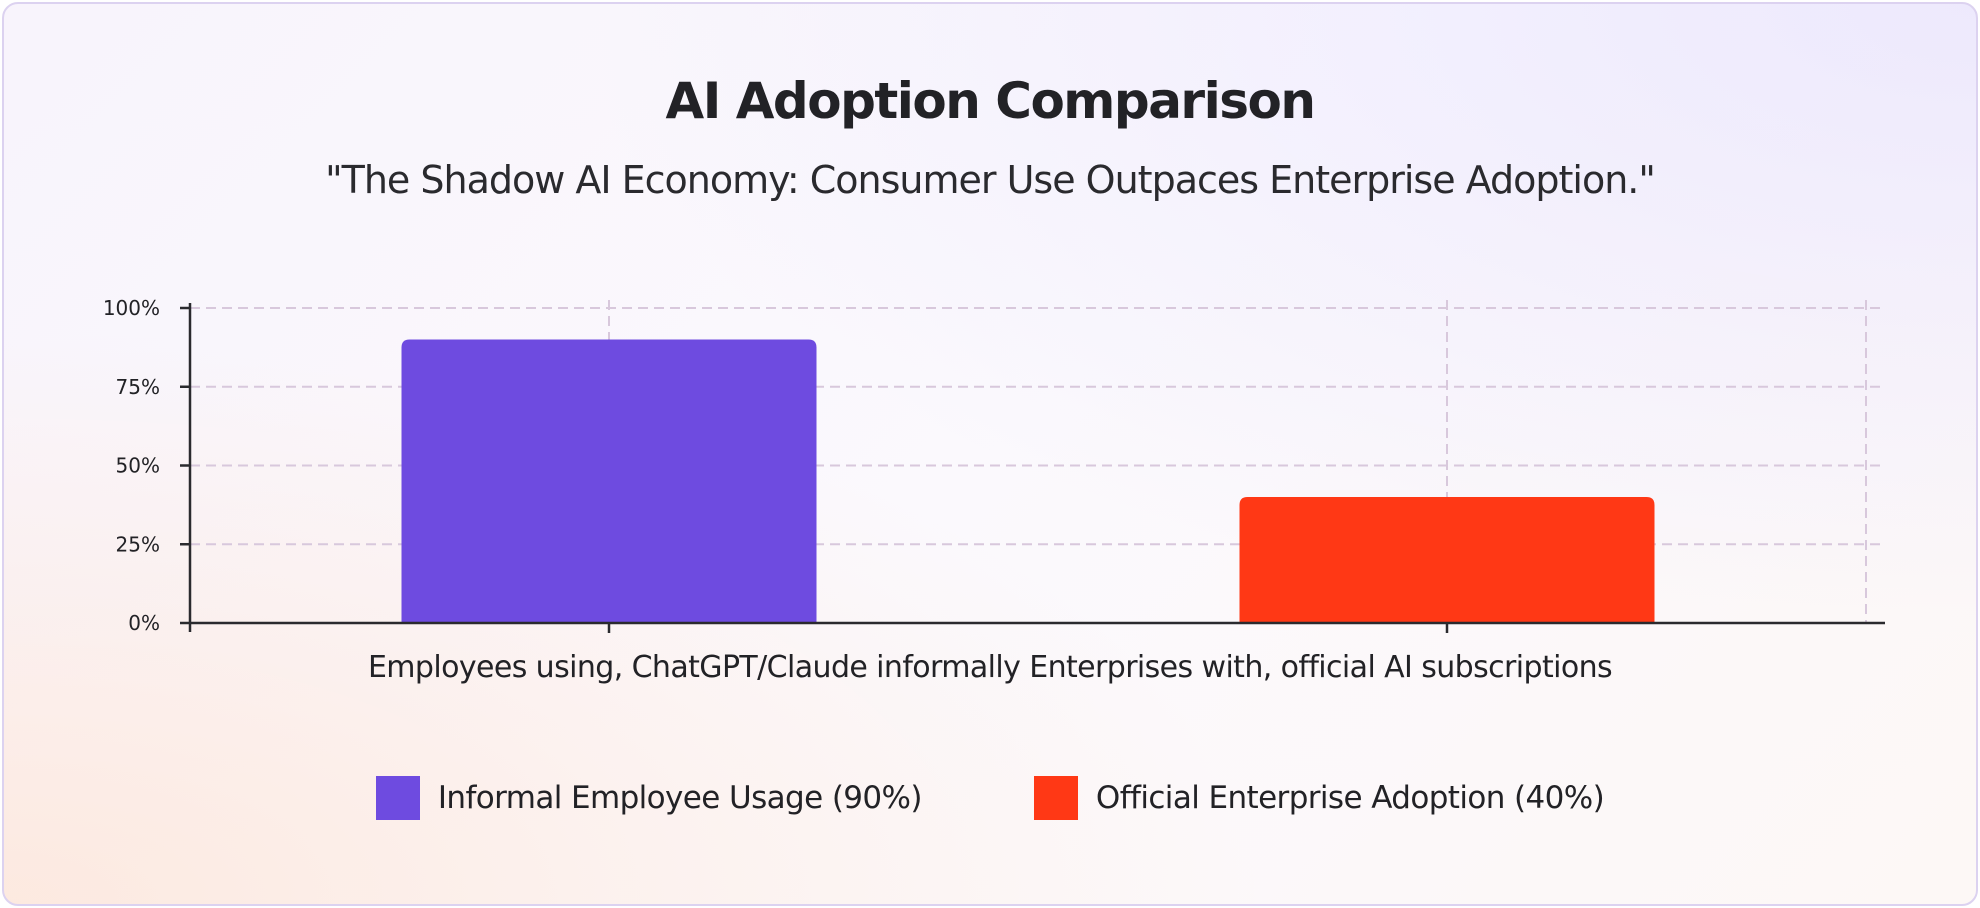 The height and width of the screenshot is (908, 1980). I want to click on bar-informal, so click(609, 481).